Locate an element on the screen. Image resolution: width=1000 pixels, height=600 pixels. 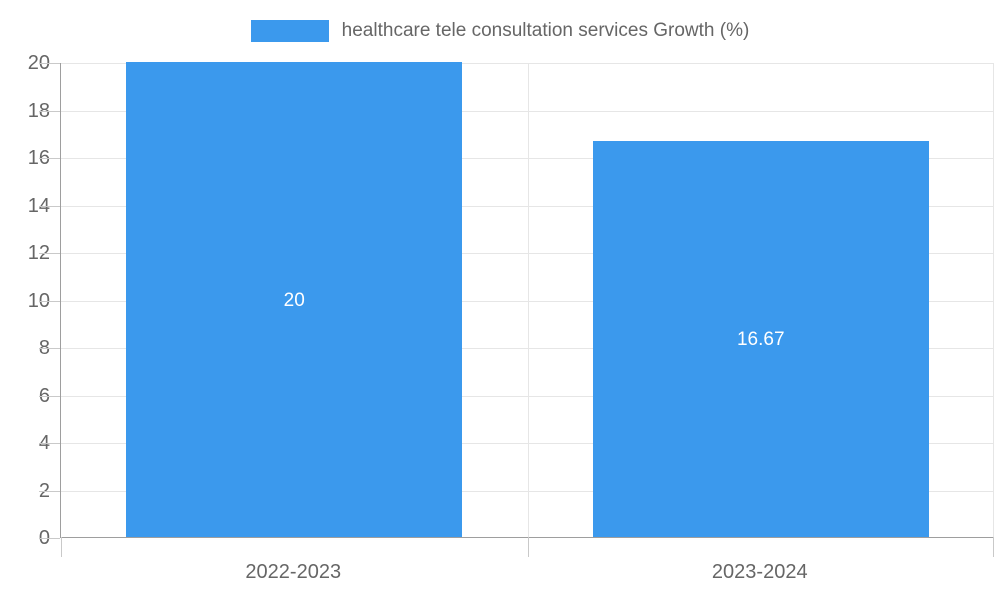
y-axis-tick-label: 16 is located at coordinates (38, 158).